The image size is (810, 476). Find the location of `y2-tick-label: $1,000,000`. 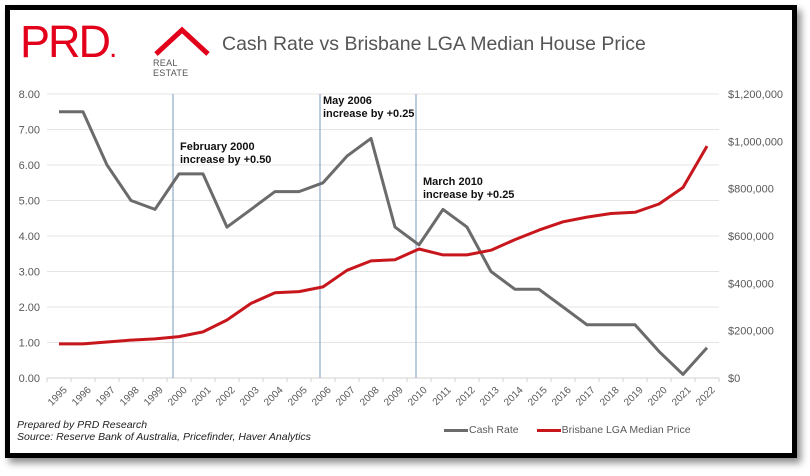

y2-tick-label: $1,000,000 is located at coordinates (755, 142).